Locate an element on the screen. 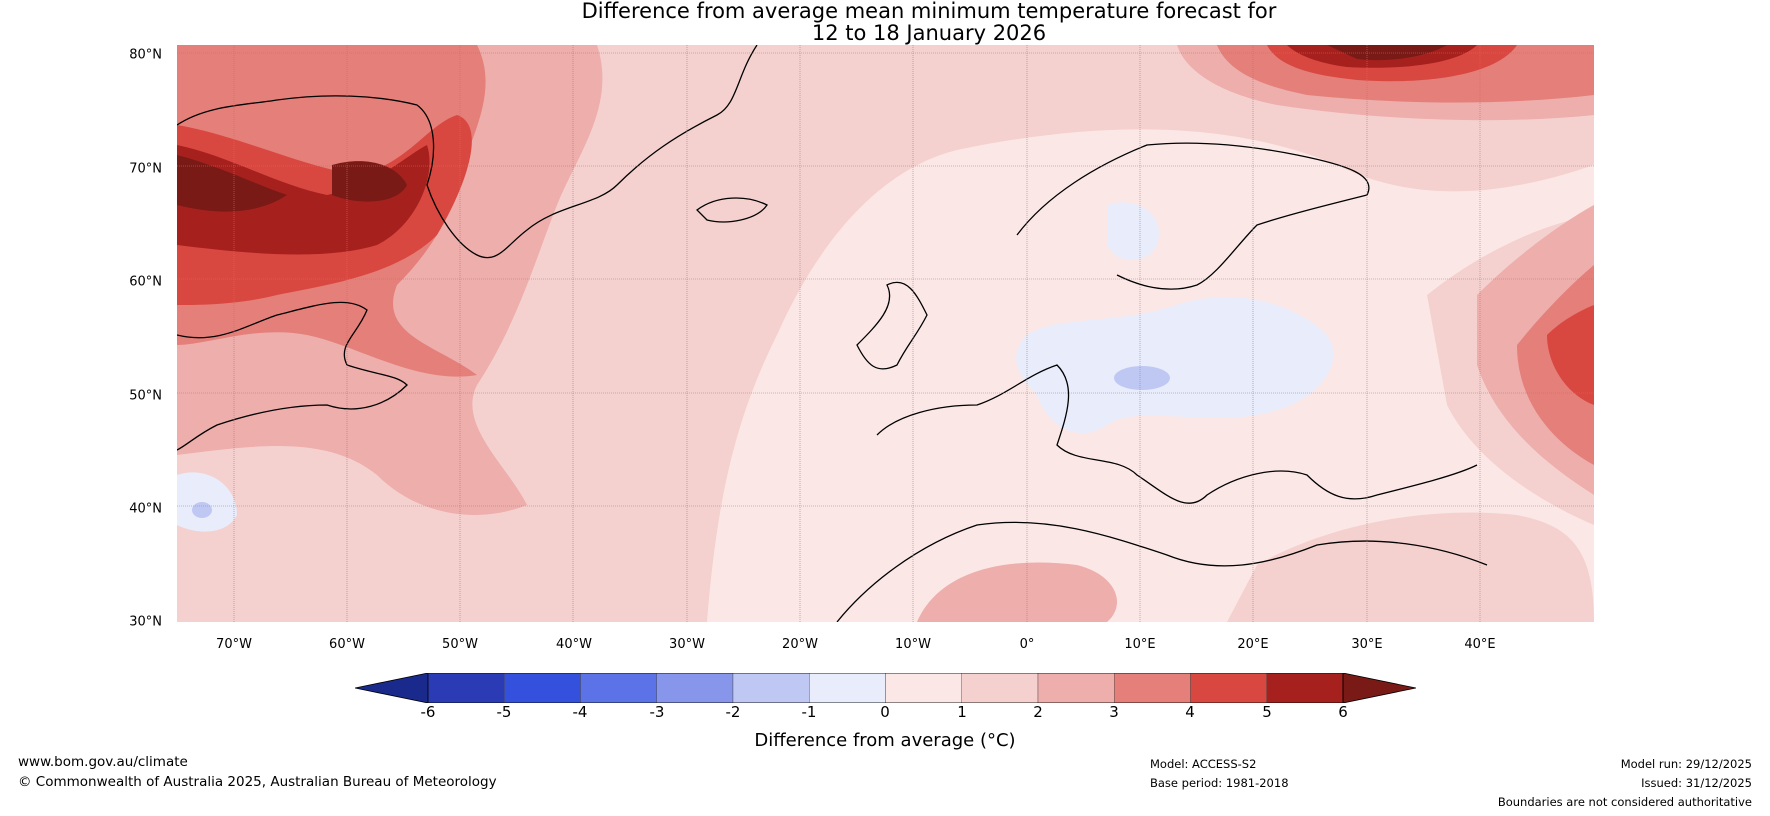 Image resolution: width=1770 pixels, height=816 pixels. greenland-coast is located at coordinates (467, 152).